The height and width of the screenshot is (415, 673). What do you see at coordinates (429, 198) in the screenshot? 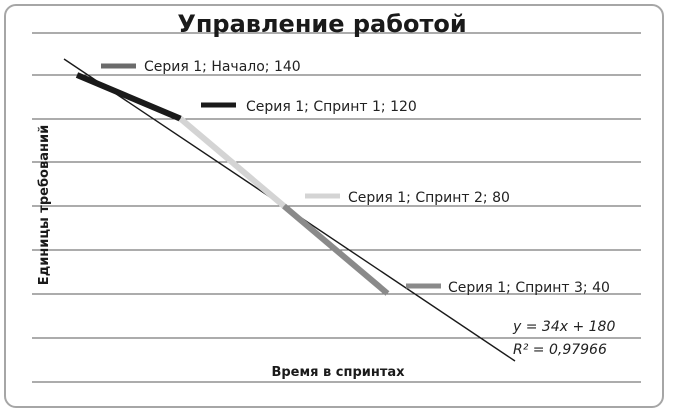
I see `data-label-3: Серия 1; Спринт 2; 80` at bounding box center [429, 198].